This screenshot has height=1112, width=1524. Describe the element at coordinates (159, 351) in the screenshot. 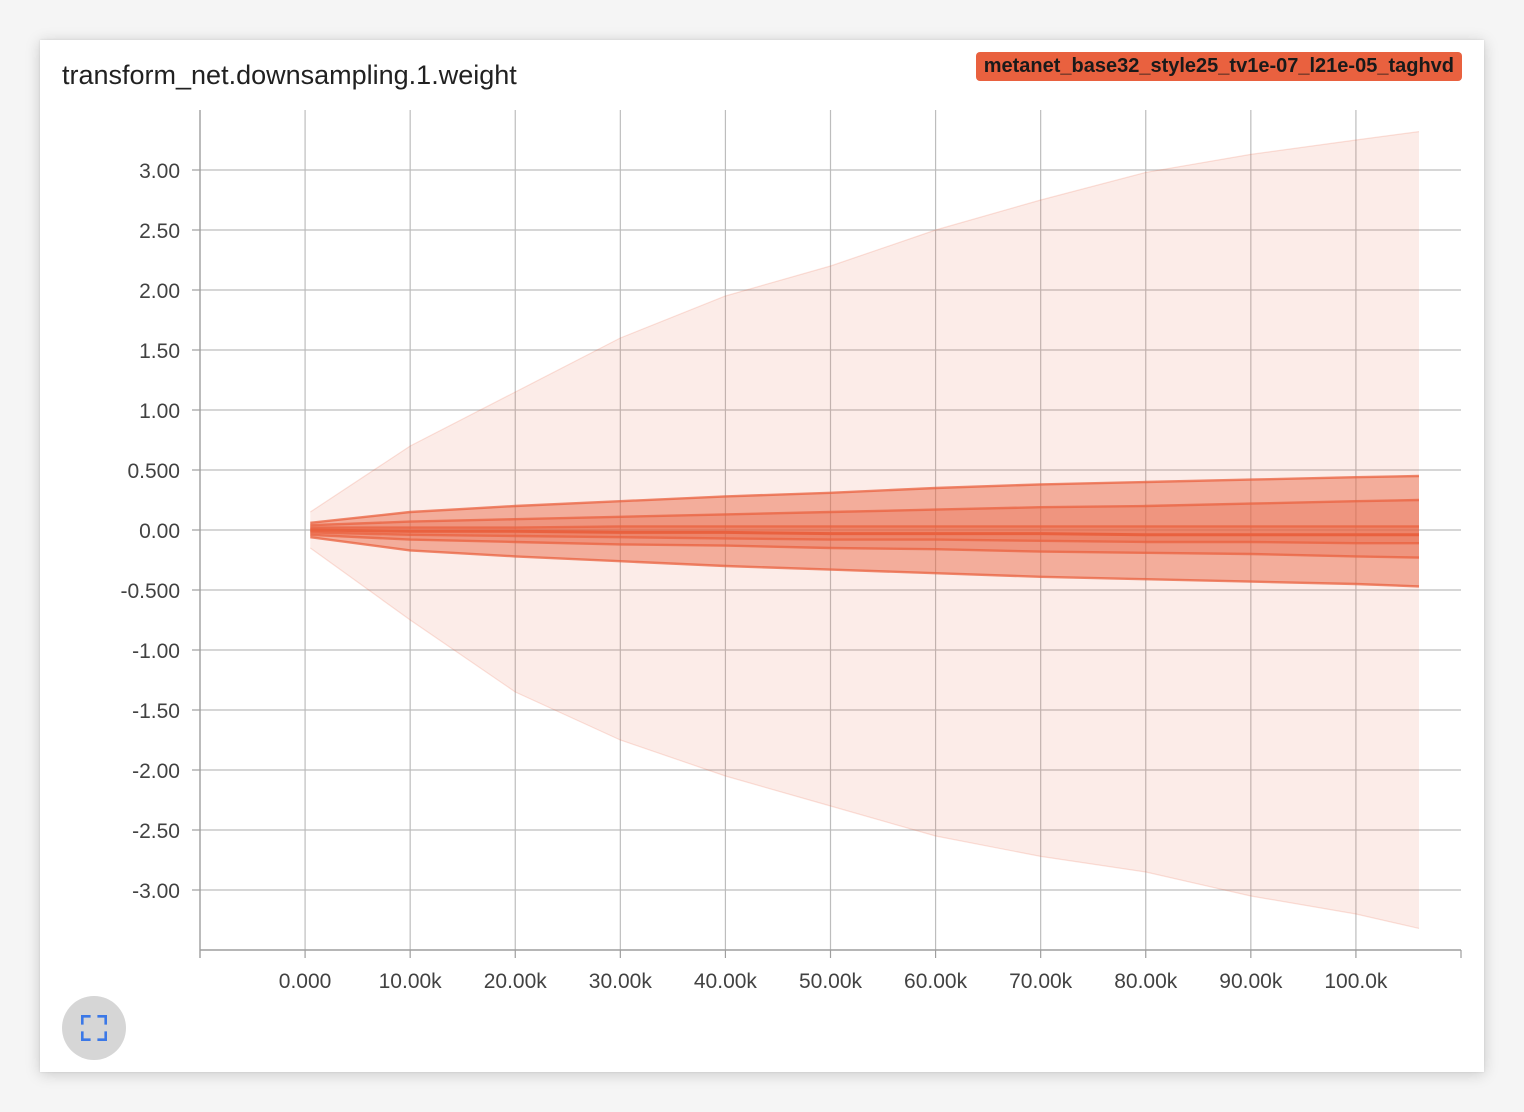

I see `y-tick-label: 1.50` at that location.